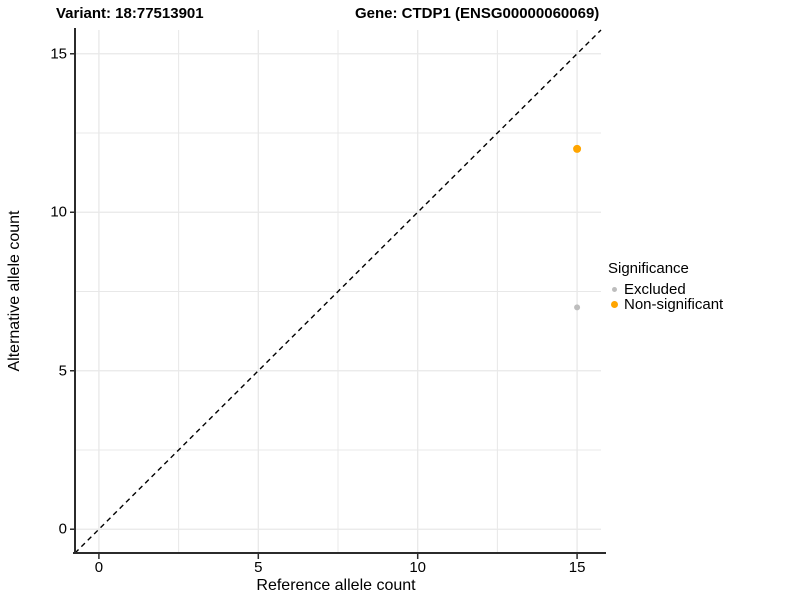 The width and height of the screenshot is (800, 600). Describe the element at coordinates (62, 529) in the screenshot. I see `y-tick-label: 0` at that location.